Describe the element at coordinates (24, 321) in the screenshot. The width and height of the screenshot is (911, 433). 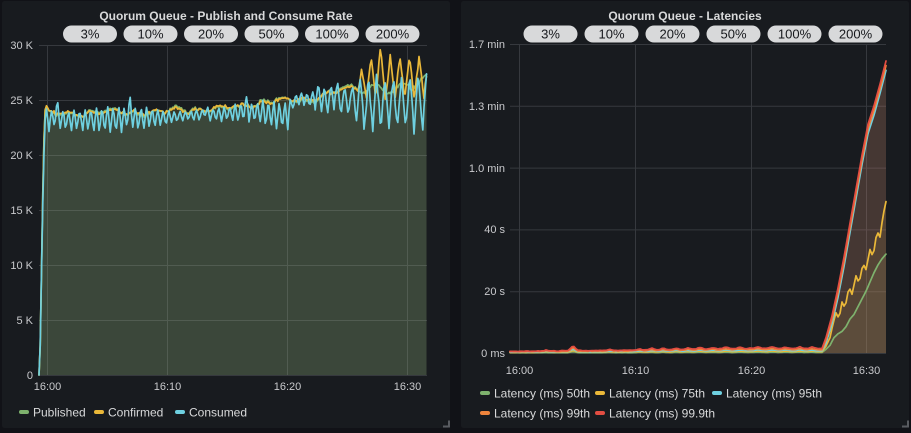
I see `svg-text: 5 K` at that location.